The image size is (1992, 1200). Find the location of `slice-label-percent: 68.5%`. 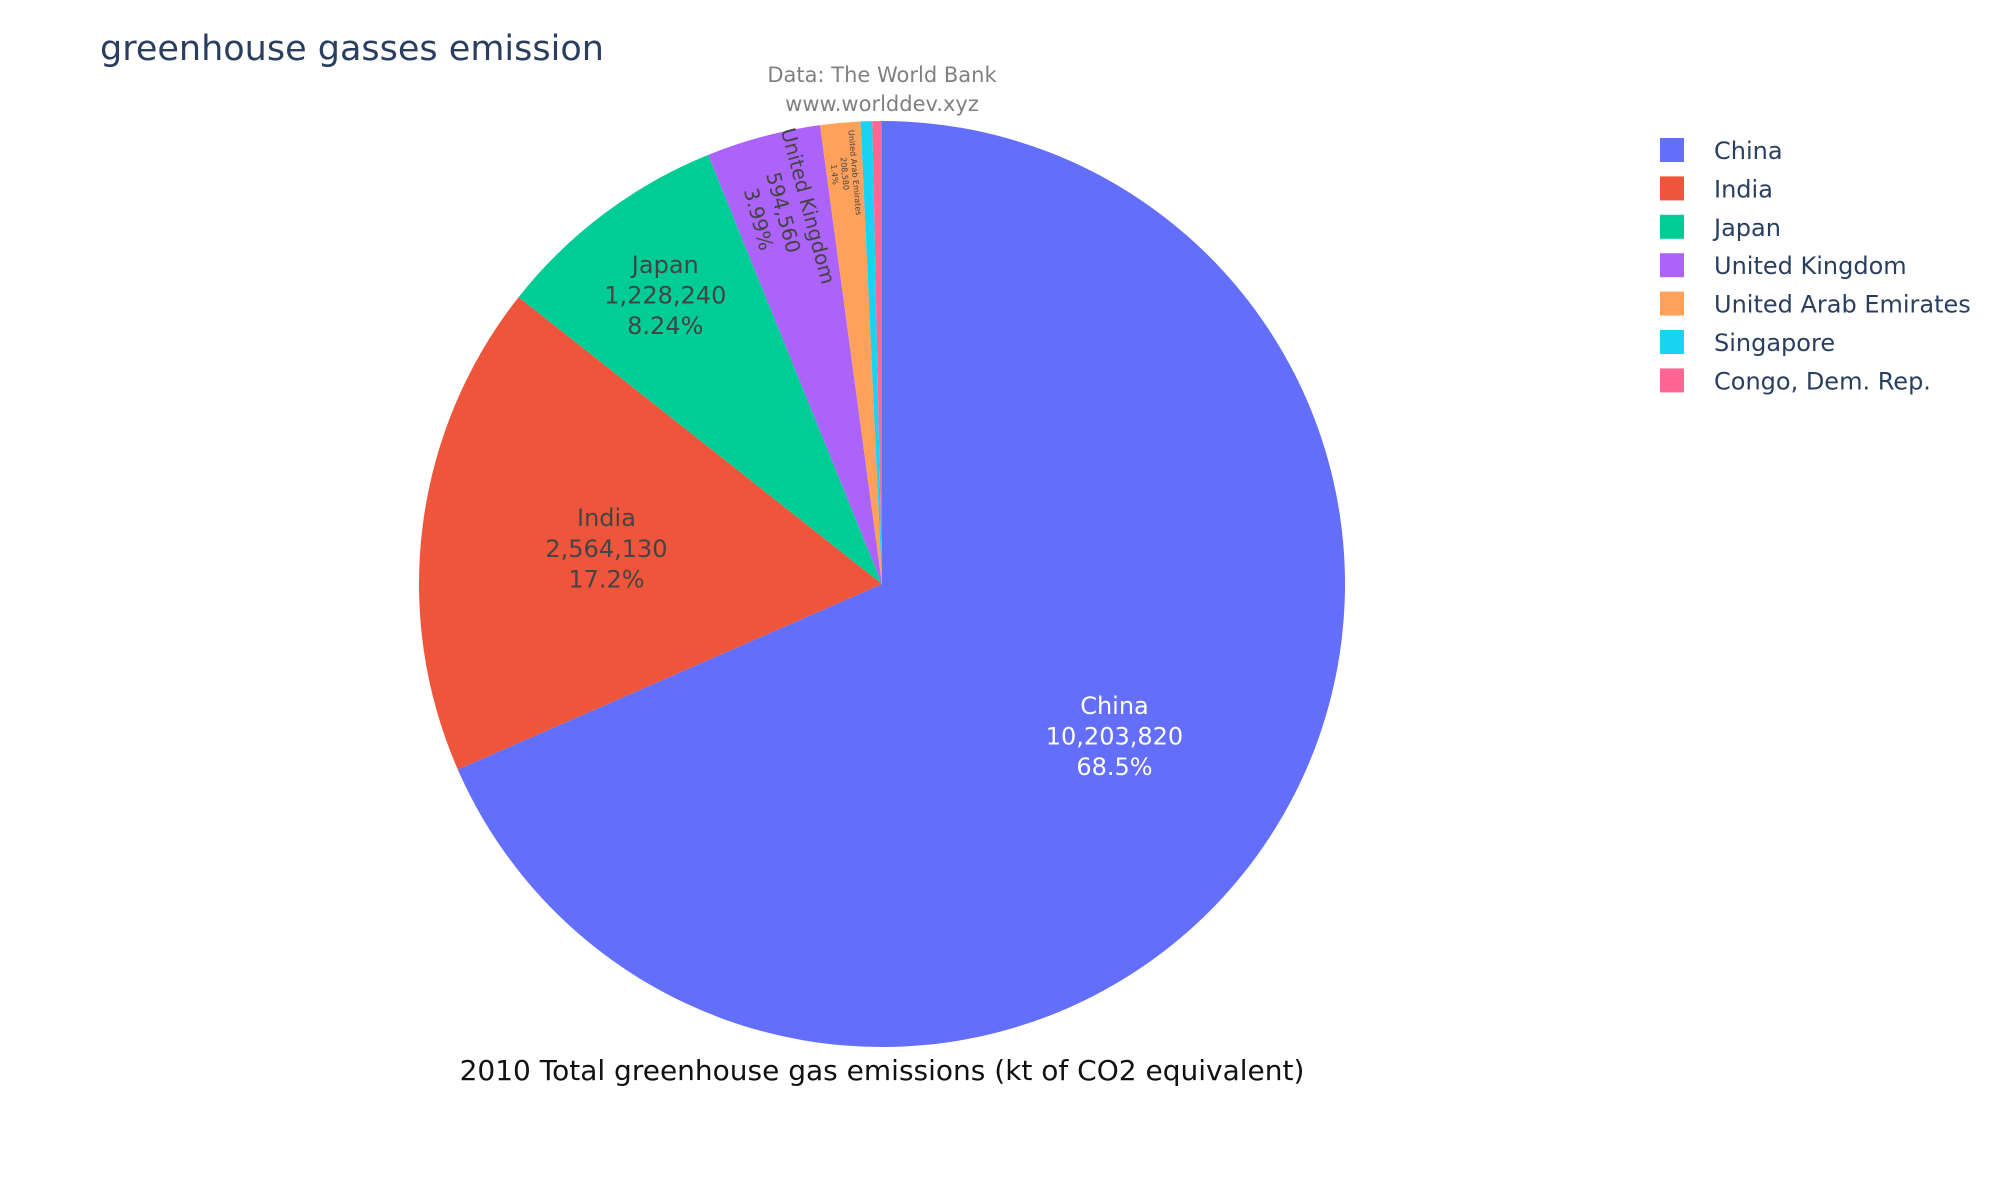

slice-label-percent: 68.5% is located at coordinates (1114, 767).